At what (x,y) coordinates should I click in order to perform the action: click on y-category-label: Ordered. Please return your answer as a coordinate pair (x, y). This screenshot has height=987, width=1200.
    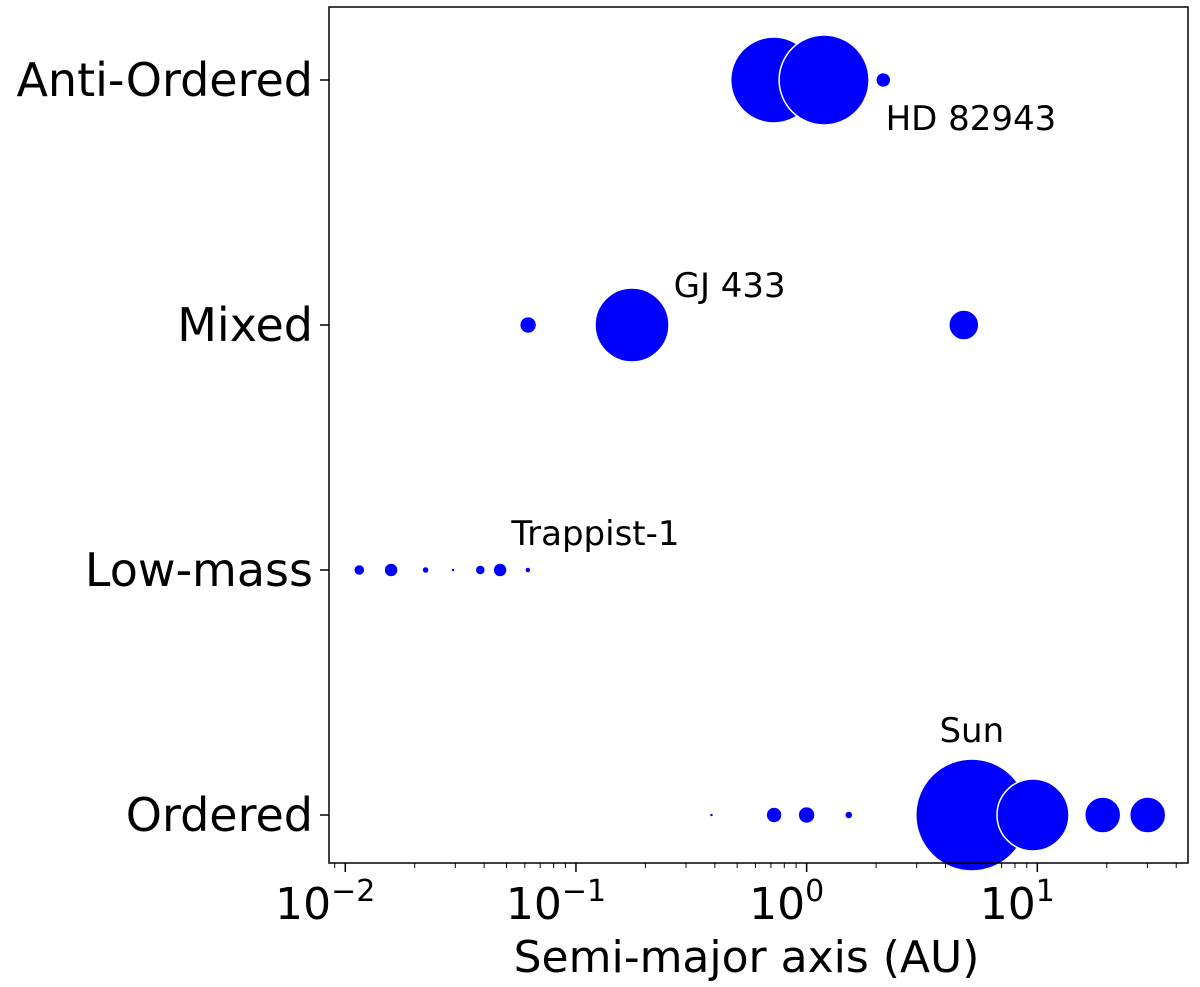
    Looking at the image, I should click on (219, 815).